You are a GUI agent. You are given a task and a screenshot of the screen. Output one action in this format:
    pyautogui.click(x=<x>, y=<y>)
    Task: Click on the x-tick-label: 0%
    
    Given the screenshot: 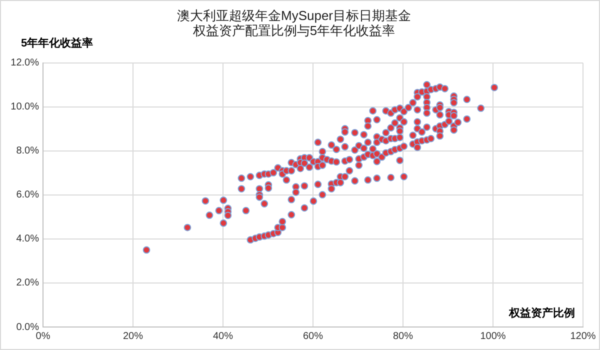 What is the action you would take?
    pyautogui.click(x=43, y=336)
    